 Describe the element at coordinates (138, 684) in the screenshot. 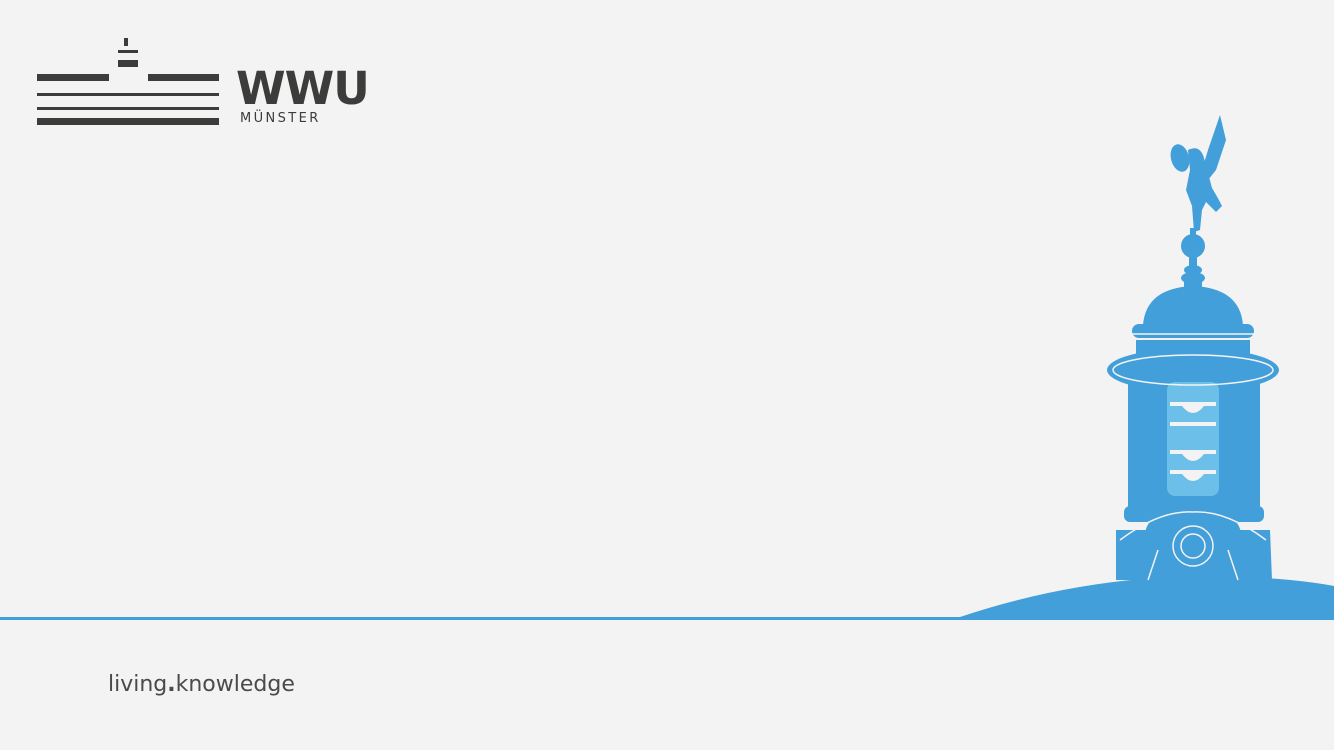

I see `slogan-part1: living` at that location.